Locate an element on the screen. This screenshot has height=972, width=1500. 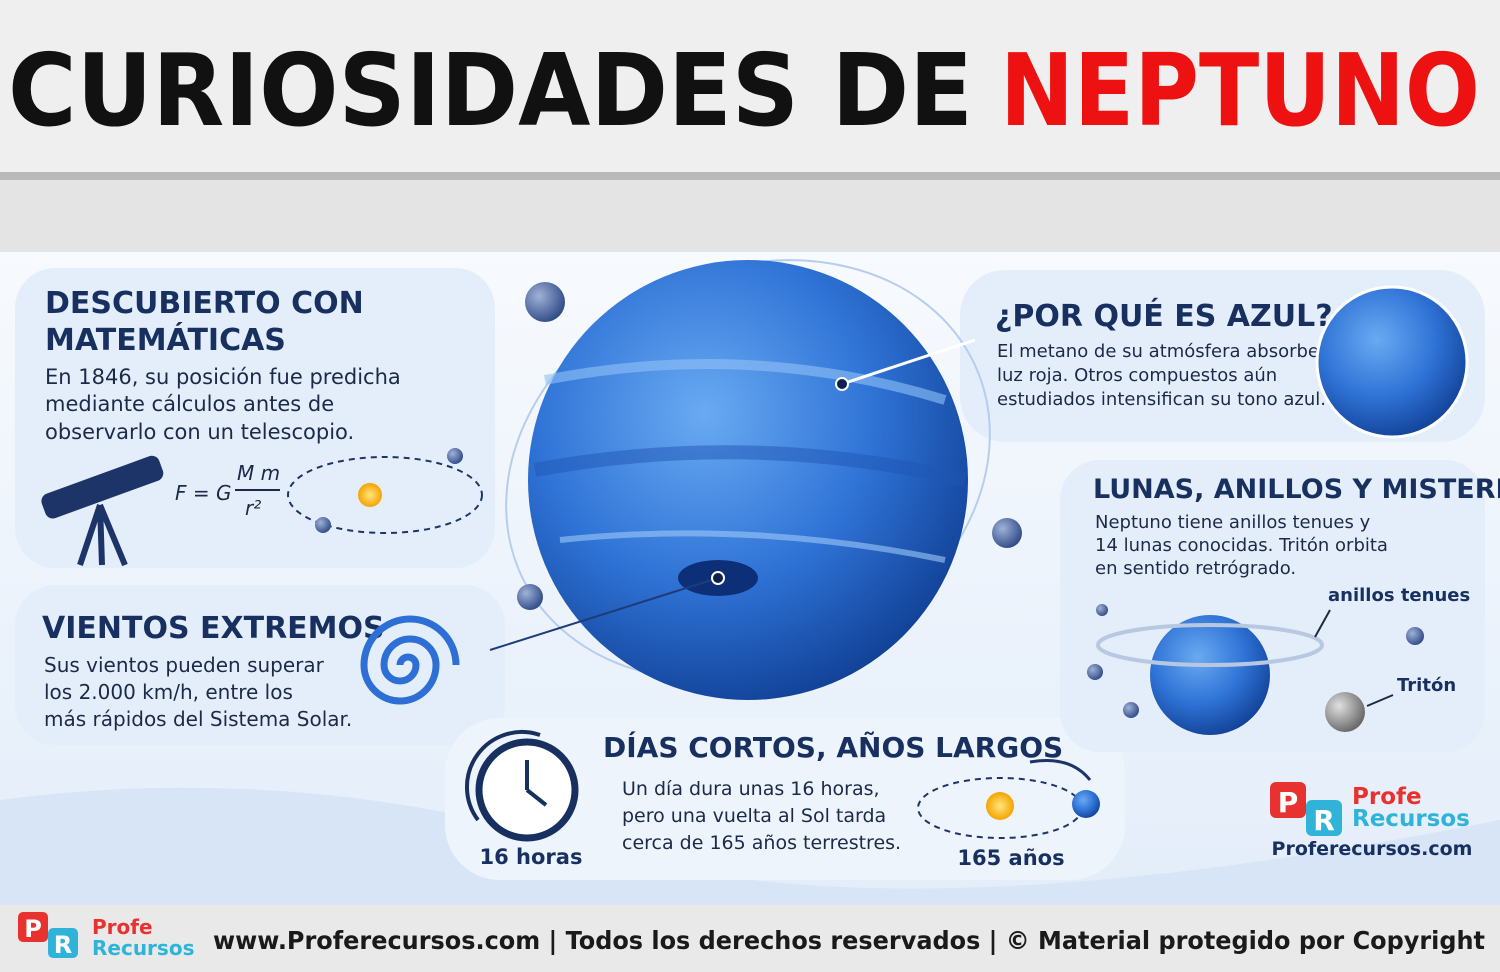
neptune-small is located at coordinates (1210, 675).